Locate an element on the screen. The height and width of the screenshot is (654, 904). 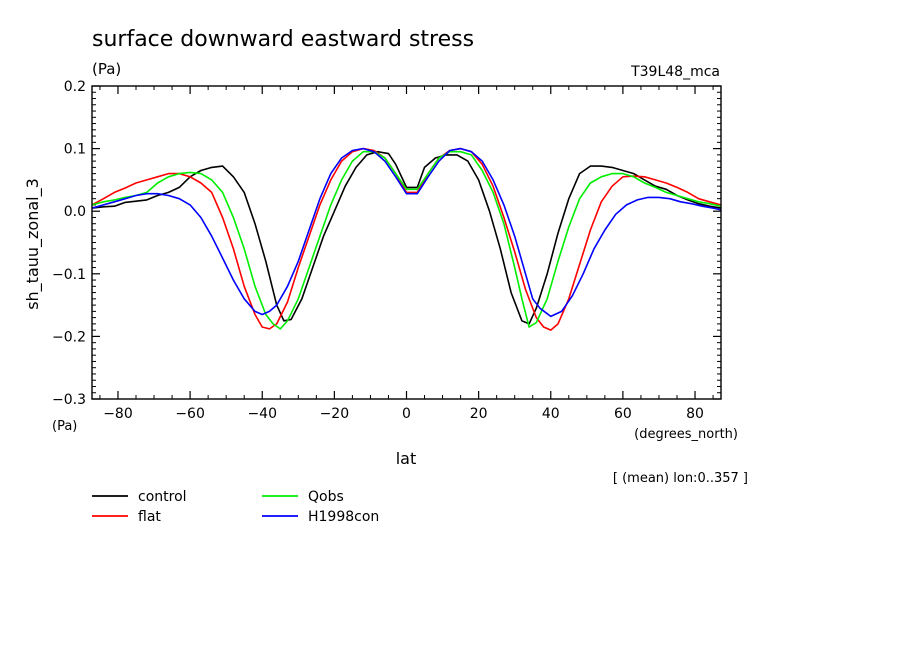
chart-title: surface downward eastward stress is located at coordinates (283, 39).